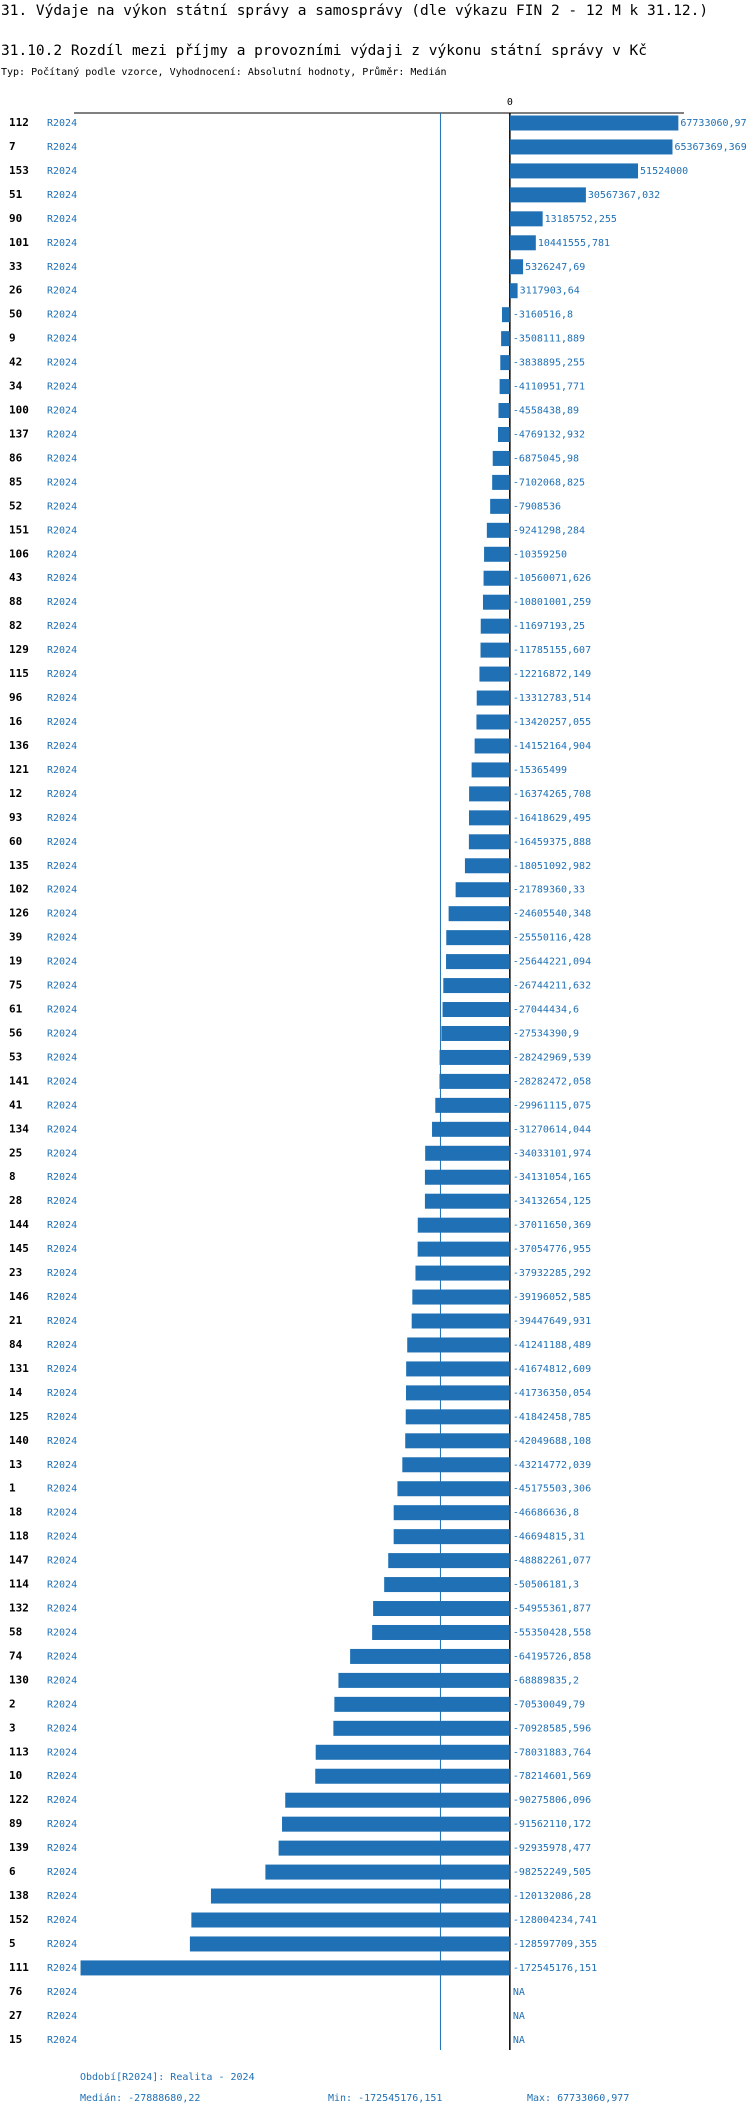  I want to click on footer-max: Max: 67733060,977, so click(578, 2098).